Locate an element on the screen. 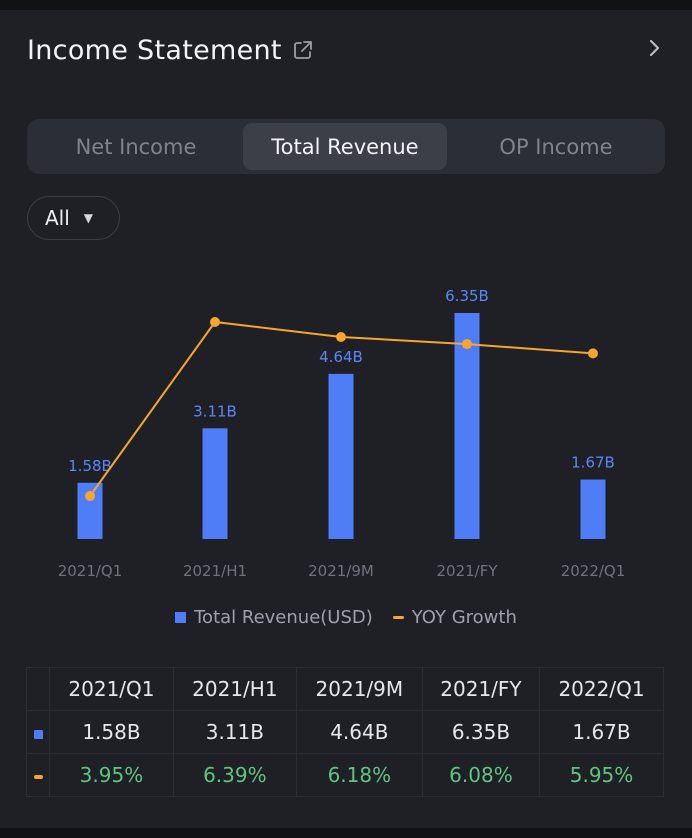 The height and width of the screenshot is (838, 692). table-row-revenue: 1.58B 3.11B 4.64B 6.35B 1.67B is located at coordinates (345, 732).